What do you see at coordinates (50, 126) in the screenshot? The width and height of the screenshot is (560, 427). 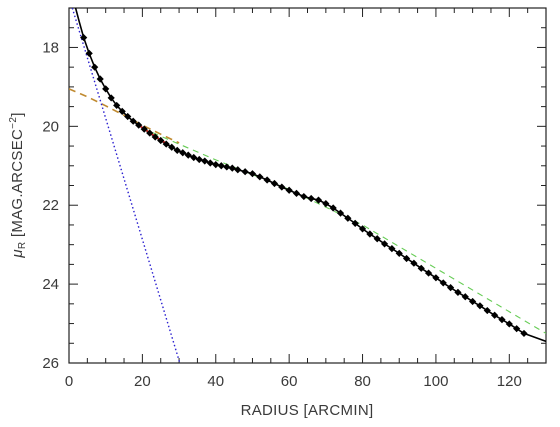 I see `y-tick-label: 20` at bounding box center [50, 126].